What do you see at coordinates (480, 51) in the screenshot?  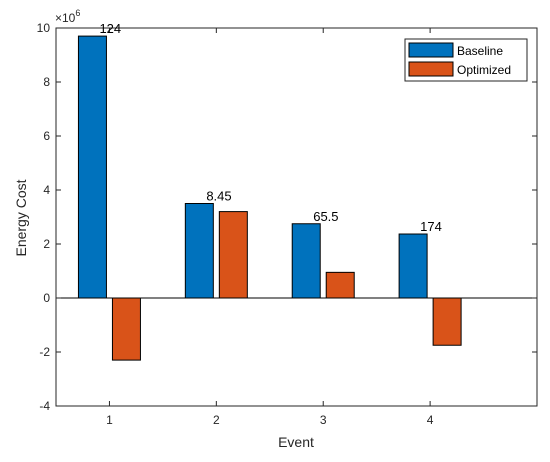 I see `legend-label-baseline: Baseline` at bounding box center [480, 51].